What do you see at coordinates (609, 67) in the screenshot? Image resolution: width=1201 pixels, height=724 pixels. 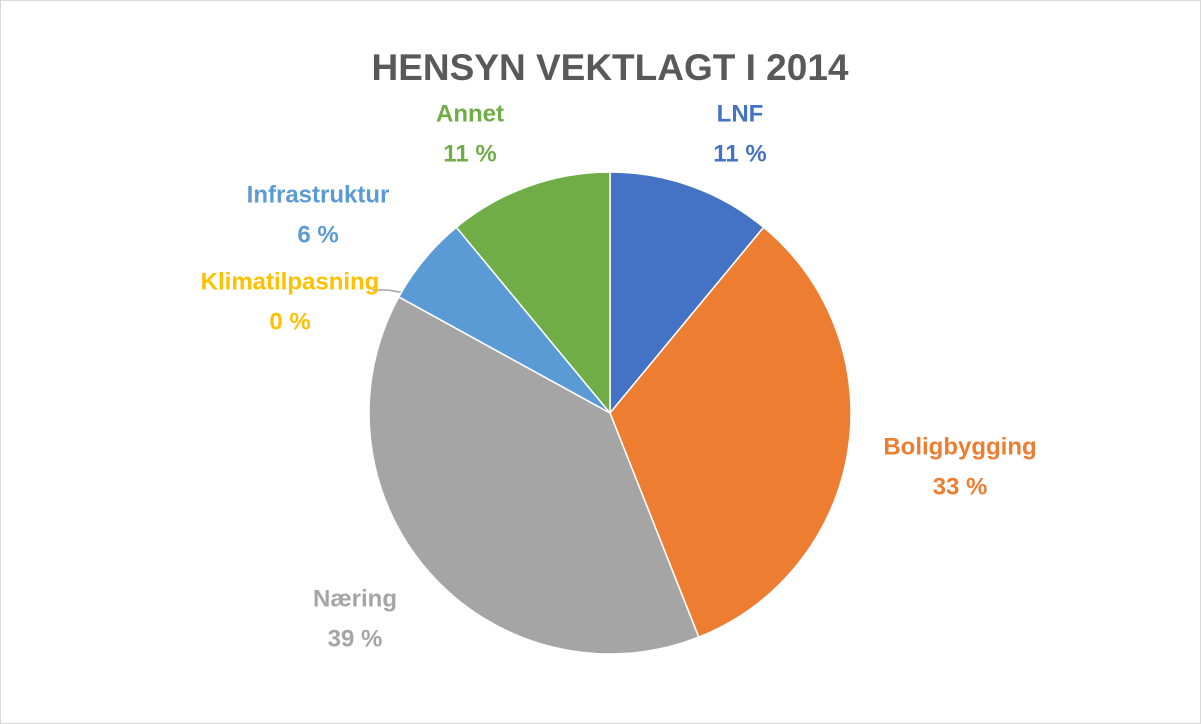 I see `chart-title: HENSYN VEKTLAGT I 2014` at bounding box center [609, 67].